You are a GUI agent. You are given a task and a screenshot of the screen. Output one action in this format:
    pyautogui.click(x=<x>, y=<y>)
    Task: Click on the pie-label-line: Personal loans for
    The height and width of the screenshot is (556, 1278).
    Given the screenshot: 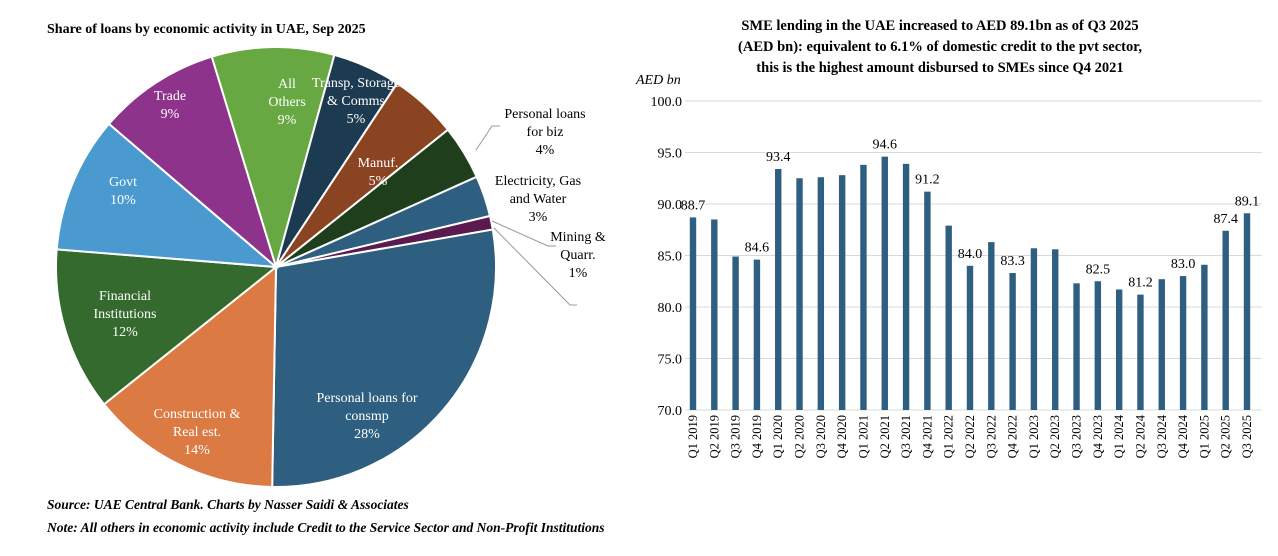 What is the action you would take?
    pyautogui.click(x=366, y=398)
    